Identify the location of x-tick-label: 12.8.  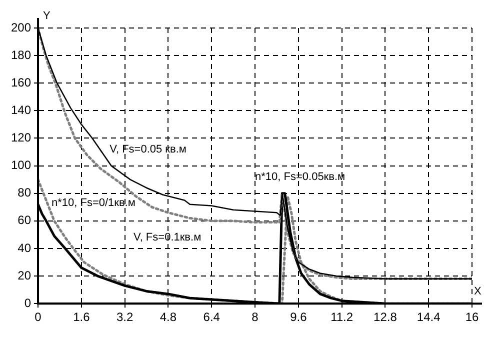
(386, 317).